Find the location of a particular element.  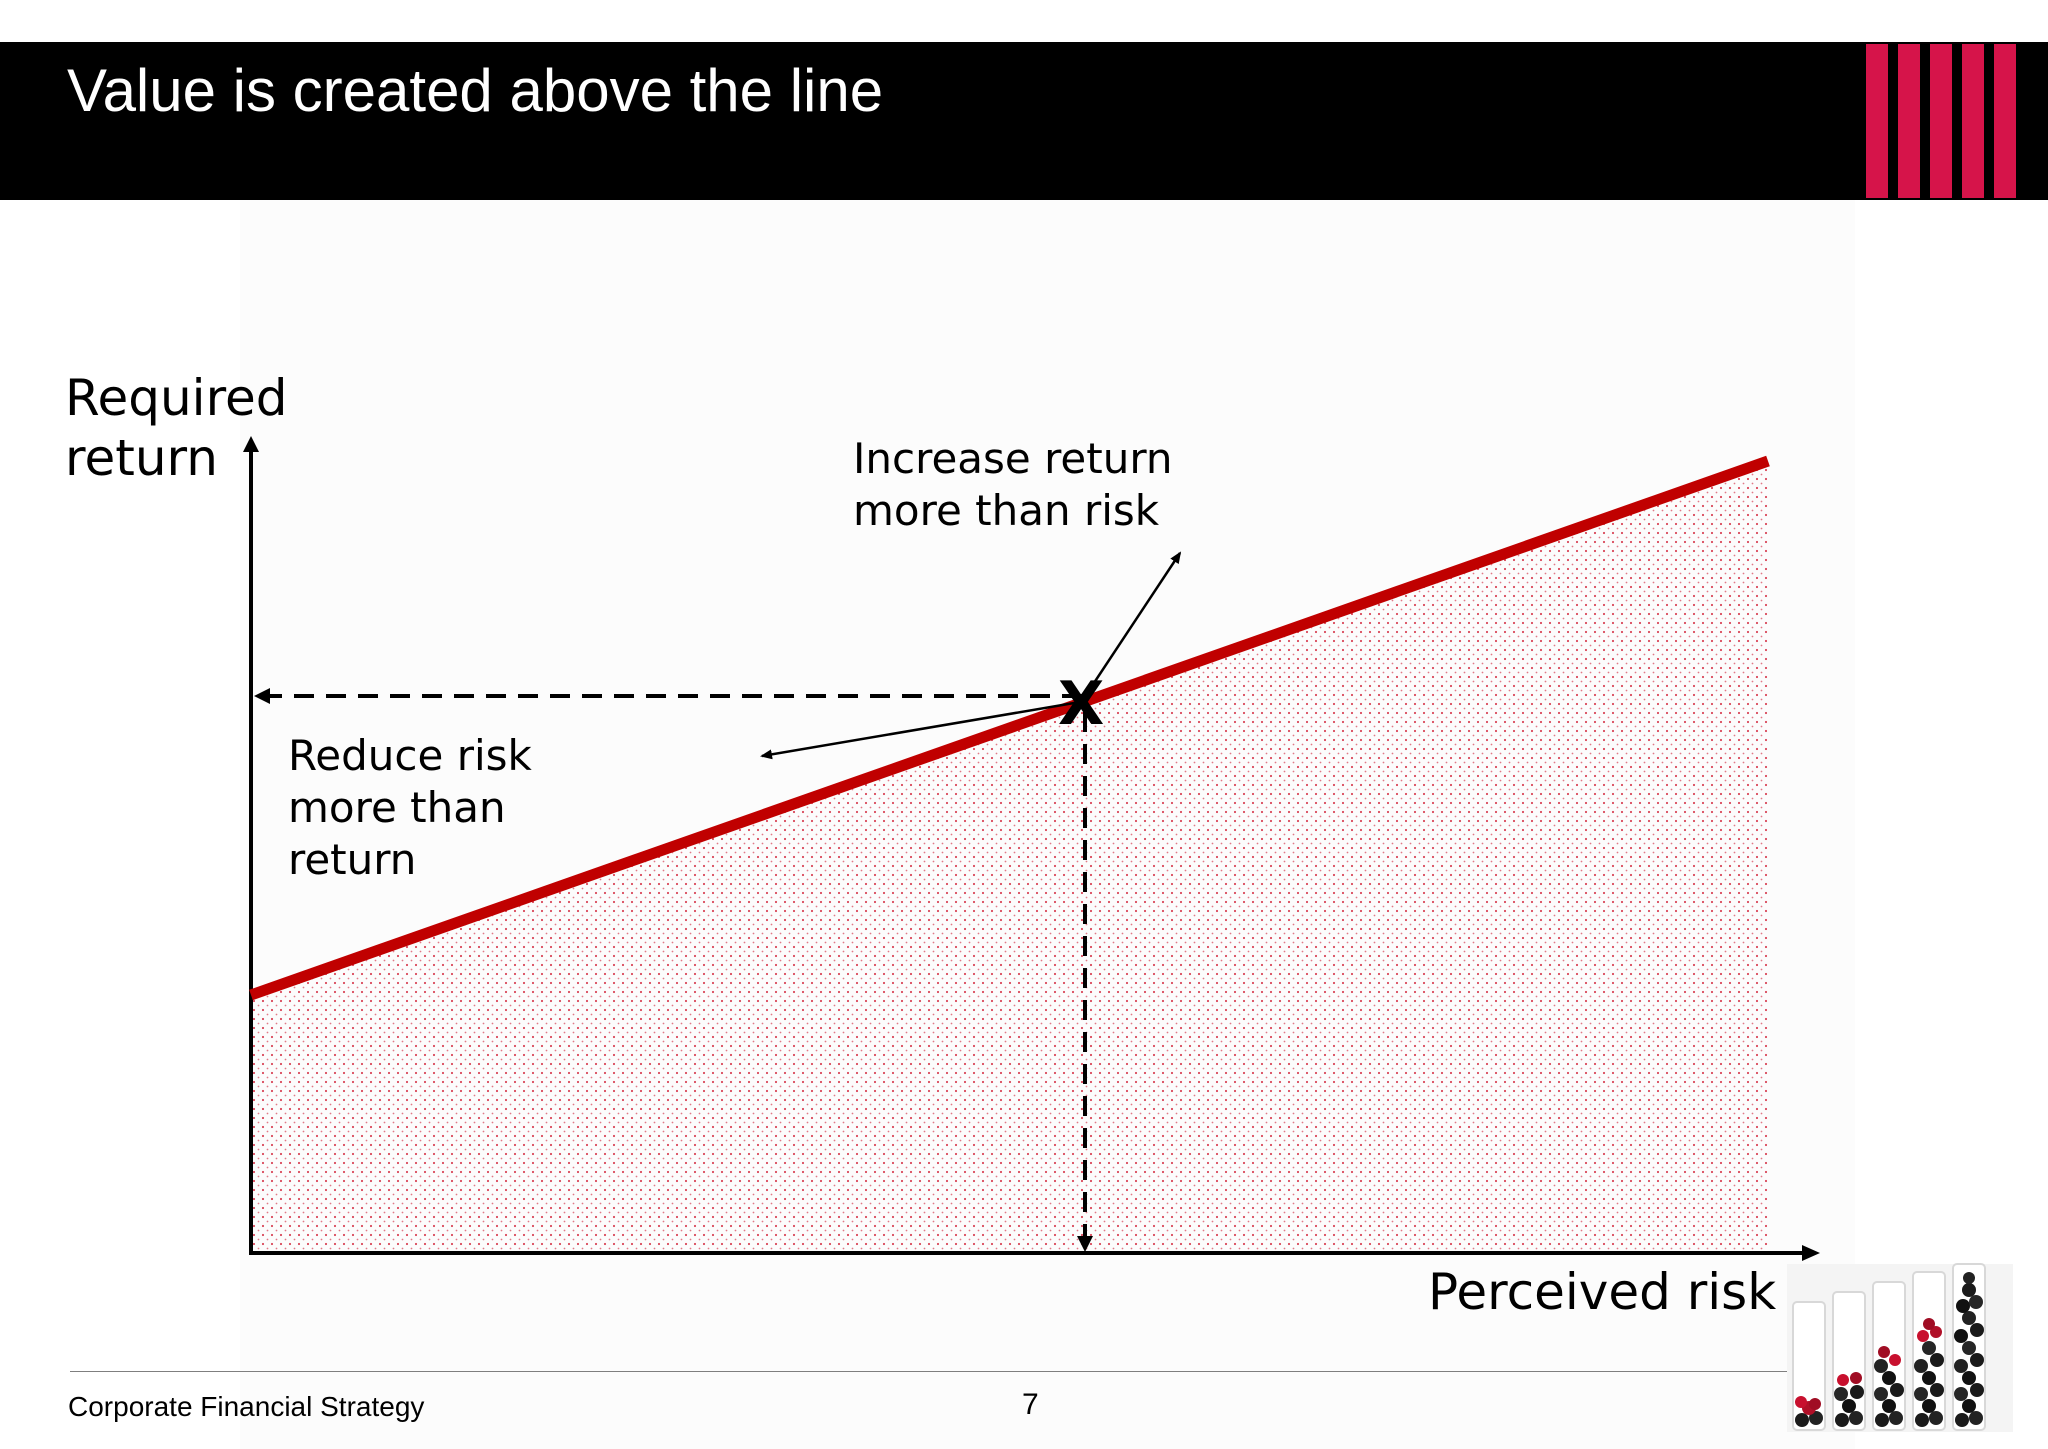

reduce-risk-annotation: Reduce risk more than return is located at coordinates (410, 807).